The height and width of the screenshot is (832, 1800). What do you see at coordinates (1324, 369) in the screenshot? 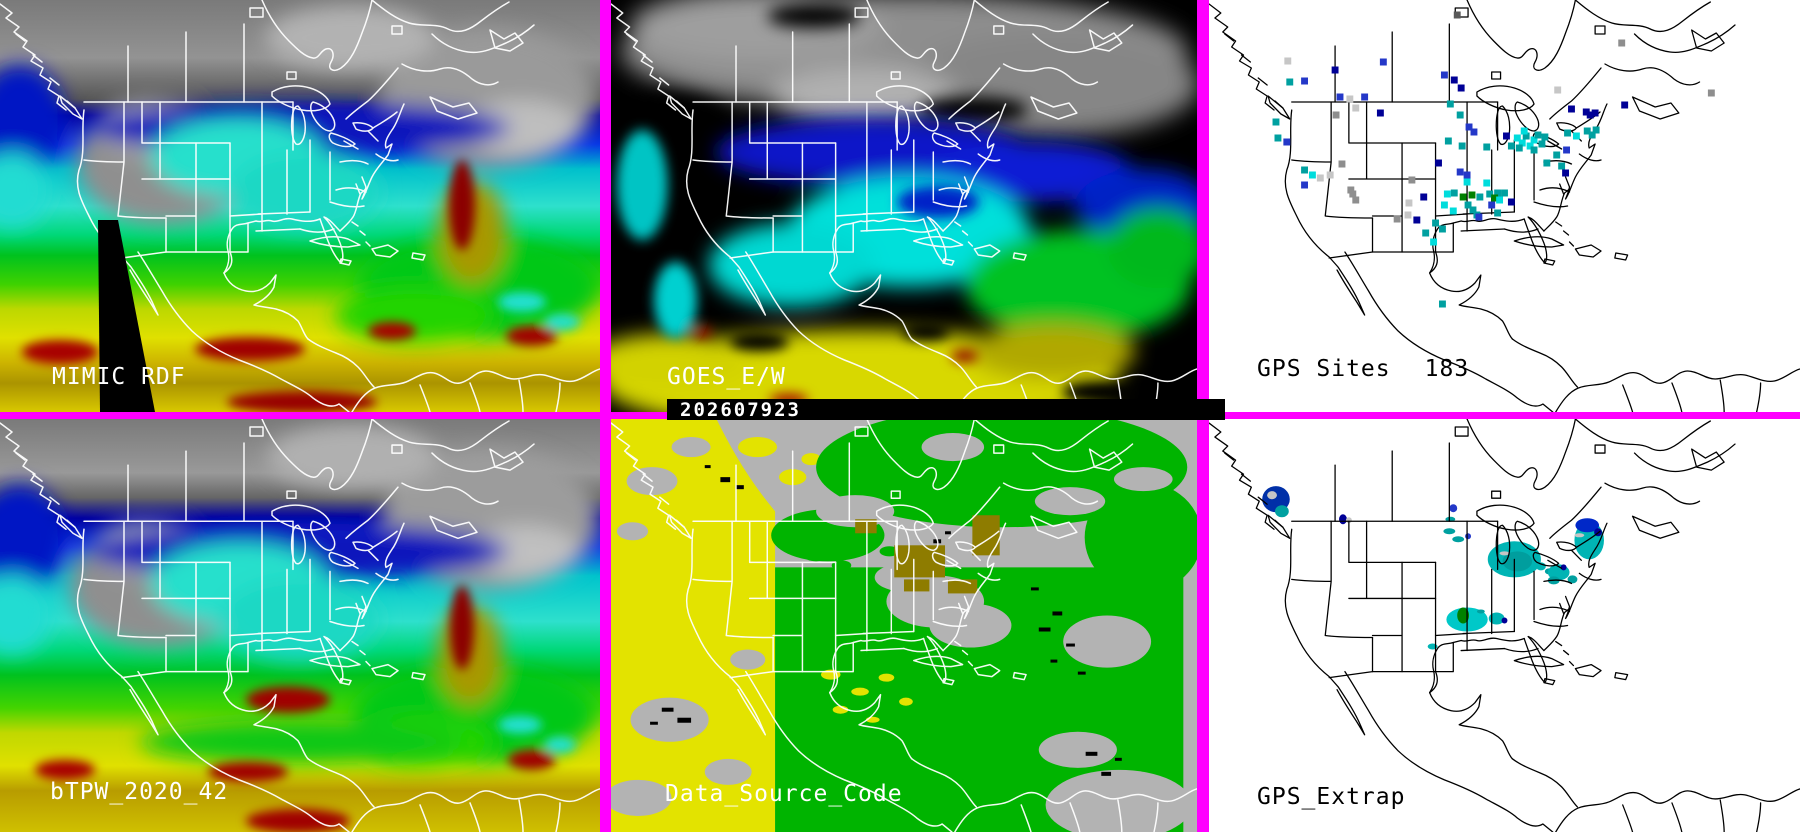
I see `gps-sites-label-text: GPS Sites` at bounding box center [1324, 369].